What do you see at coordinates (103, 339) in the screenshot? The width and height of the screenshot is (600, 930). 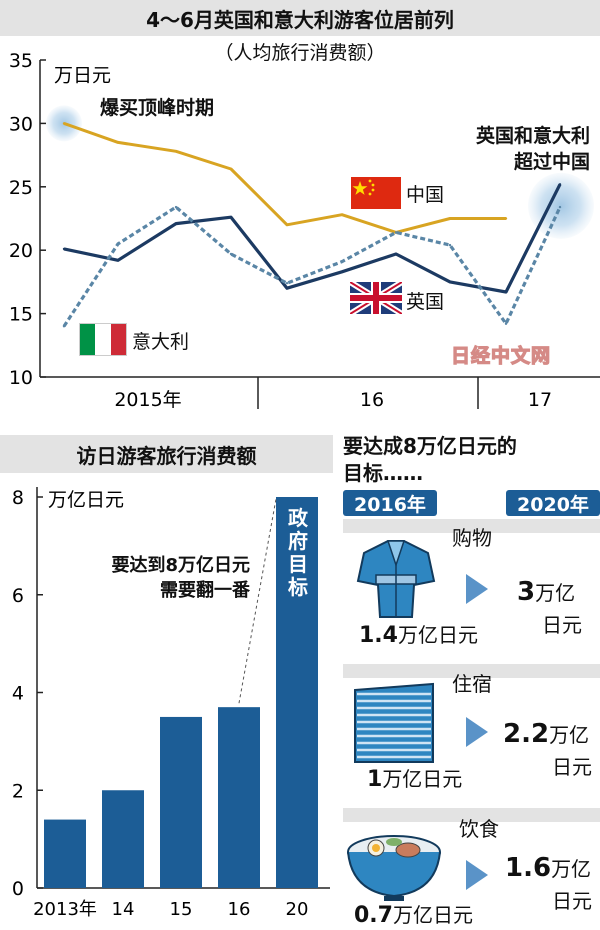 I see `italy-flag-icon` at bounding box center [103, 339].